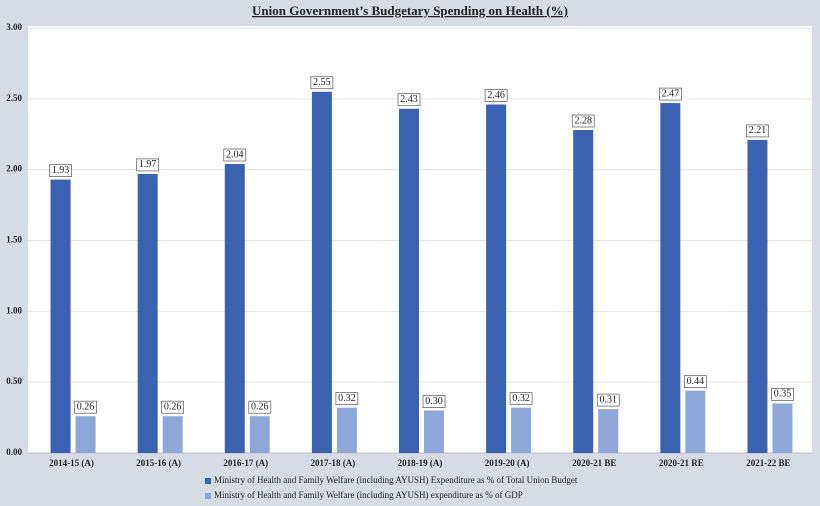 Image resolution: width=820 pixels, height=506 pixels. I want to click on y-tick-label: 1.00, so click(14, 310).